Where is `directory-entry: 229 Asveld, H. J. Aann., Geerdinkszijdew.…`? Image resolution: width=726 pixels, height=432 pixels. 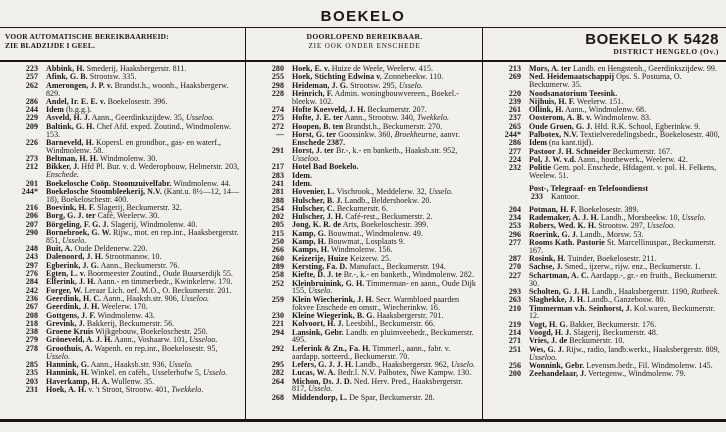 directory-entry: 229 Asveld, H. J. Aann., Geerdinkszijdew.… is located at coordinates (122, 118).